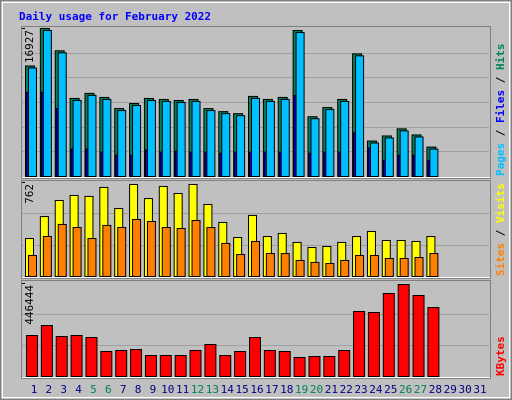  What do you see at coordinates (115, 16) in the screenshot?
I see `chart-title: Daily usage for February 2022` at bounding box center [115, 16].